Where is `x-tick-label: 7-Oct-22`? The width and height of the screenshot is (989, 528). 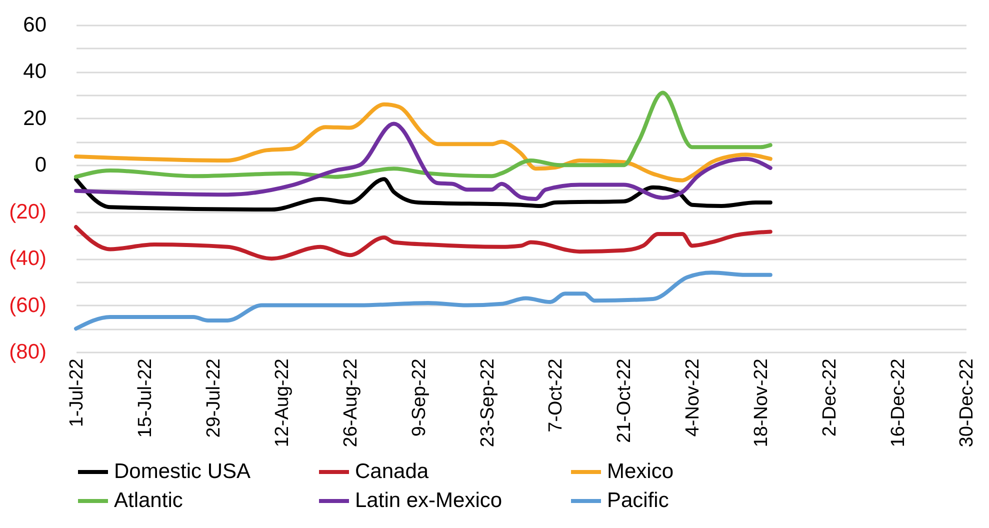 x-tick-label: 7-Oct-22 is located at coordinates (556, 395).